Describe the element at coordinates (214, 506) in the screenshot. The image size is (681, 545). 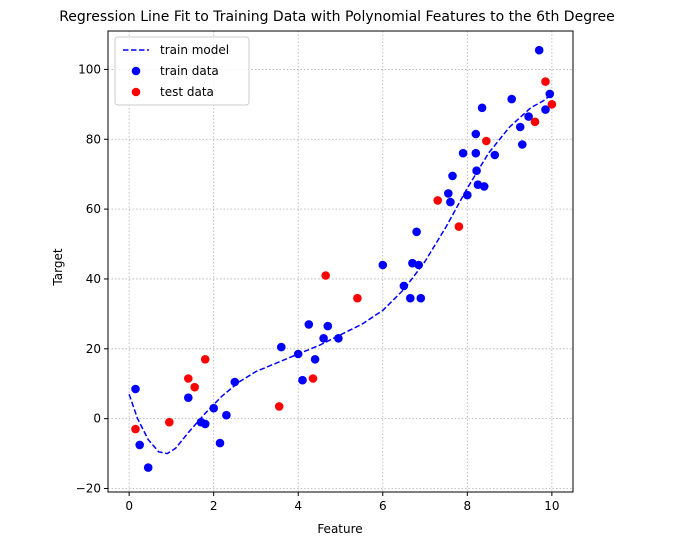
I see `x-tick-label: 2` at that location.